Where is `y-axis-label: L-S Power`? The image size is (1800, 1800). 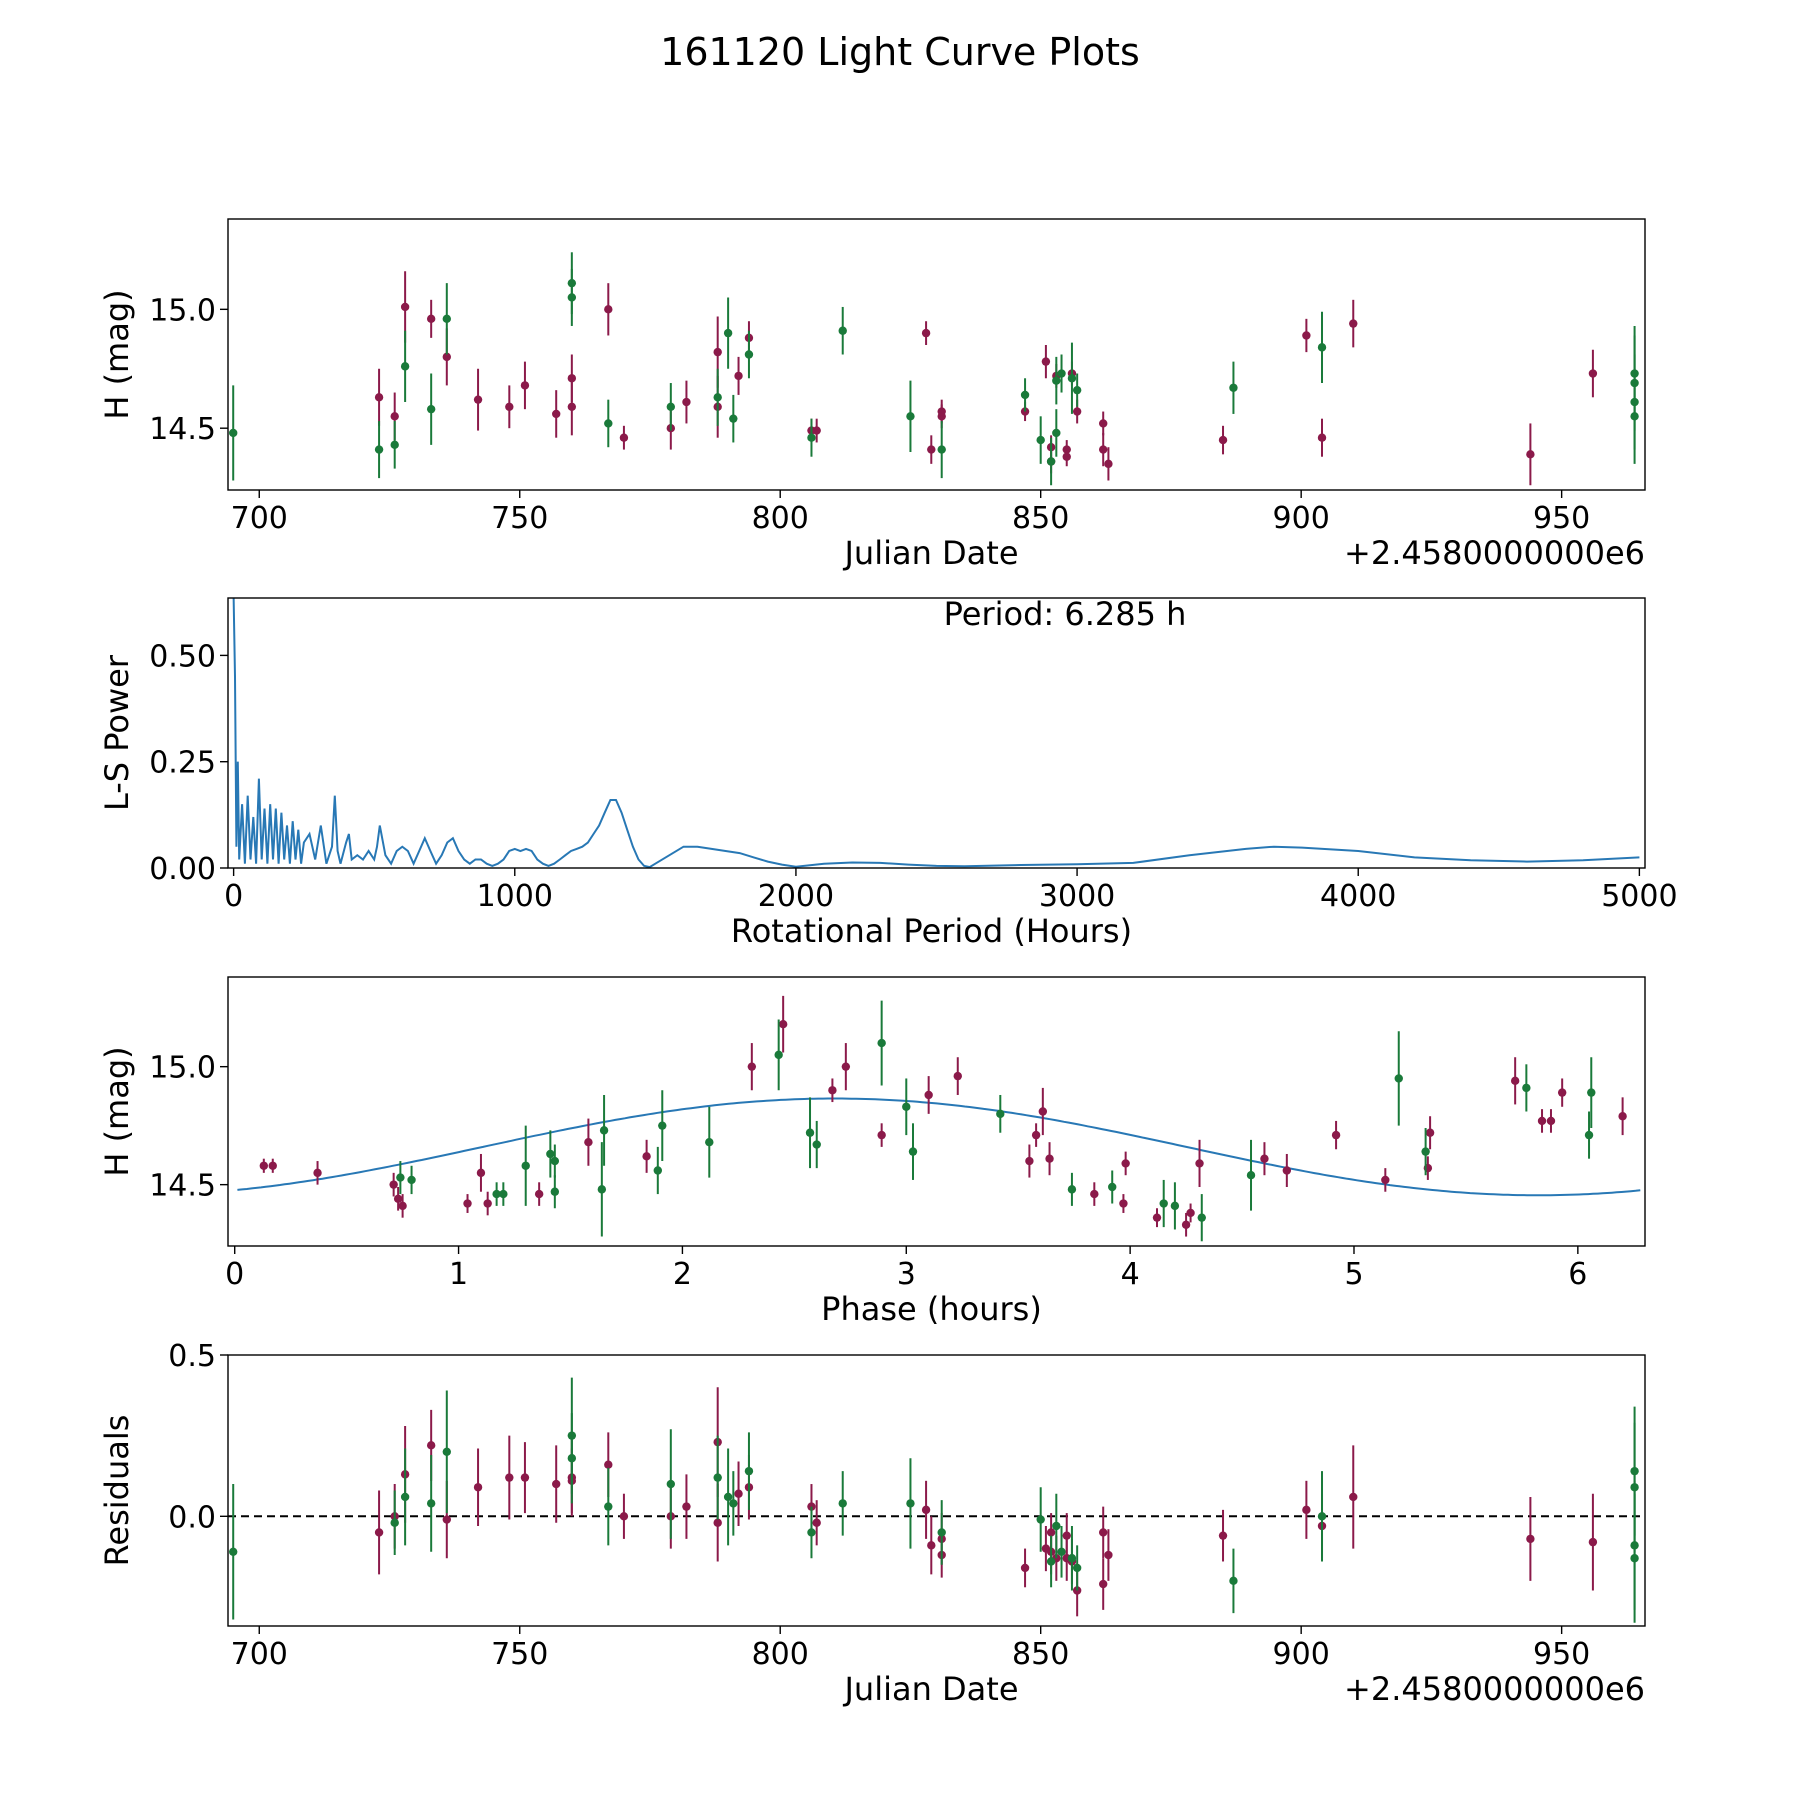
y-axis-label: L-S Power is located at coordinates (117, 732).